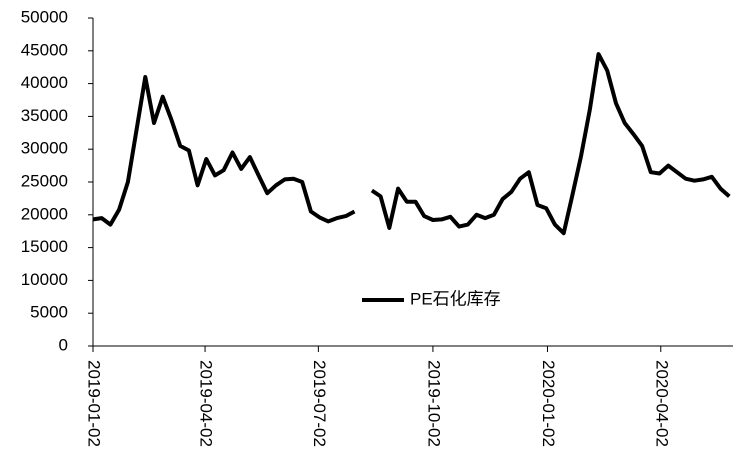 The width and height of the screenshot is (754, 462). What do you see at coordinates (44, 246) in the screenshot?
I see `y-tick-label: 15000` at bounding box center [44, 246].